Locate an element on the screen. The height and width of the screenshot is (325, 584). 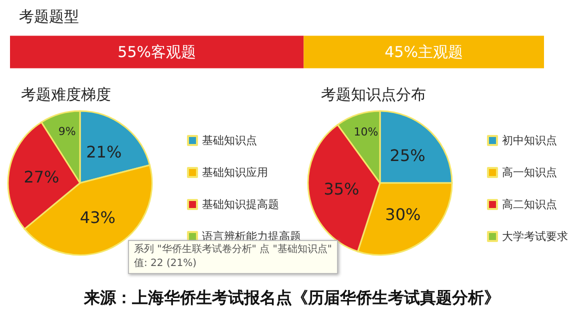
legend-label: 高一知识点 is located at coordinates (529, 172).